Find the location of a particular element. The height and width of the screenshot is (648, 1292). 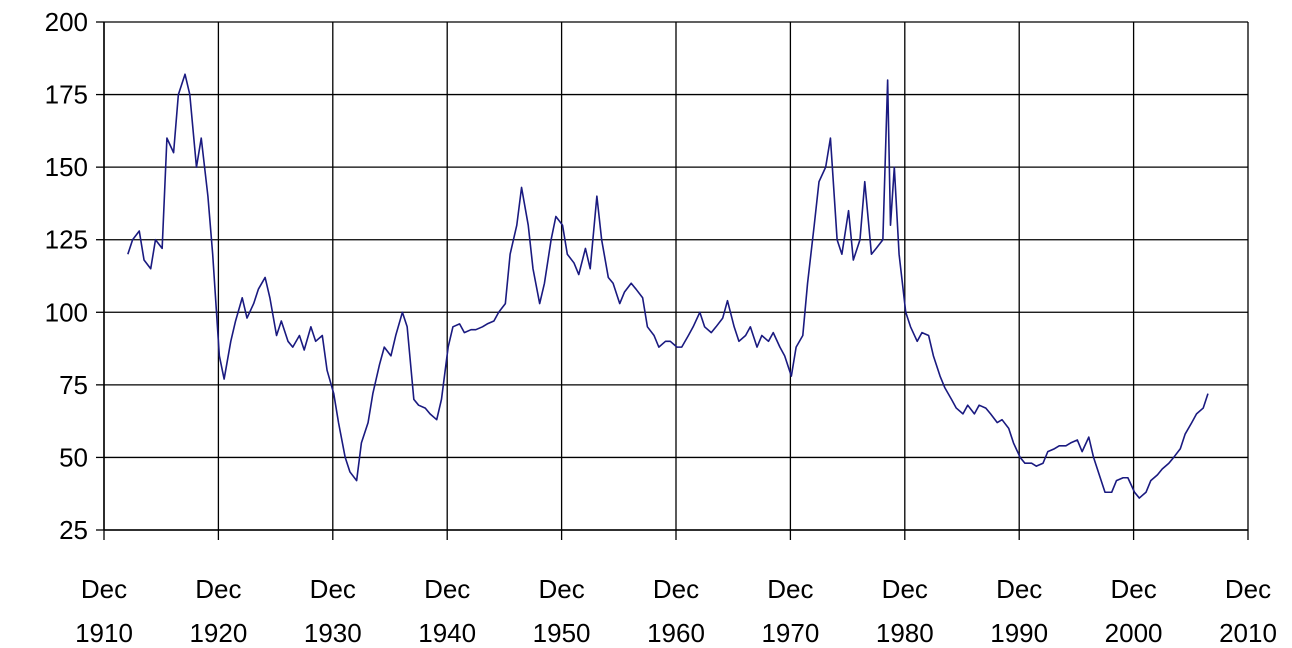

x-tick-label-line: 1950 is located at coordinates (562, 633).